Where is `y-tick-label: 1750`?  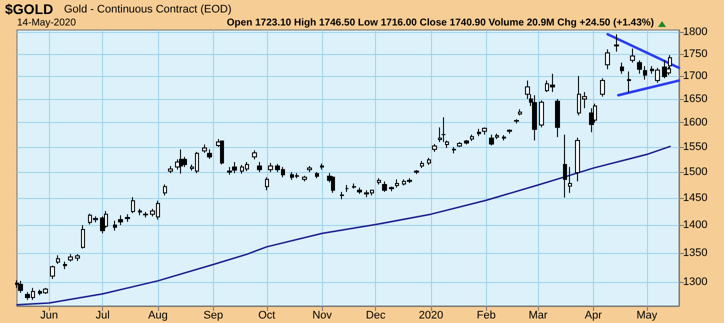
y-tick-label: 1750 is located at coordinates (695, 54).